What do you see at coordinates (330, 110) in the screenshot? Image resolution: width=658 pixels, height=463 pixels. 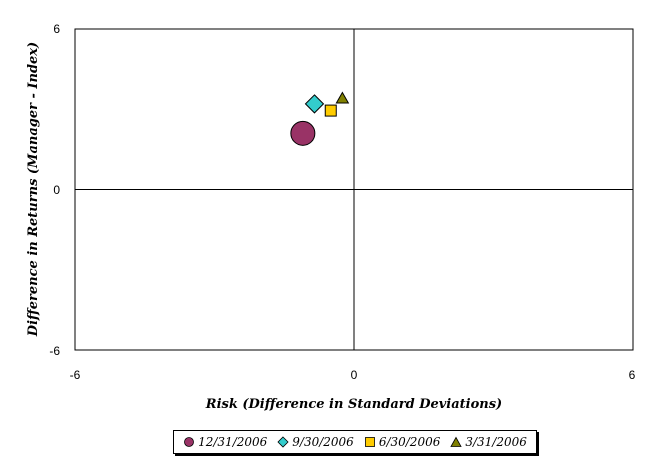 I see `data-point-square` at bounding box center [330, 110].